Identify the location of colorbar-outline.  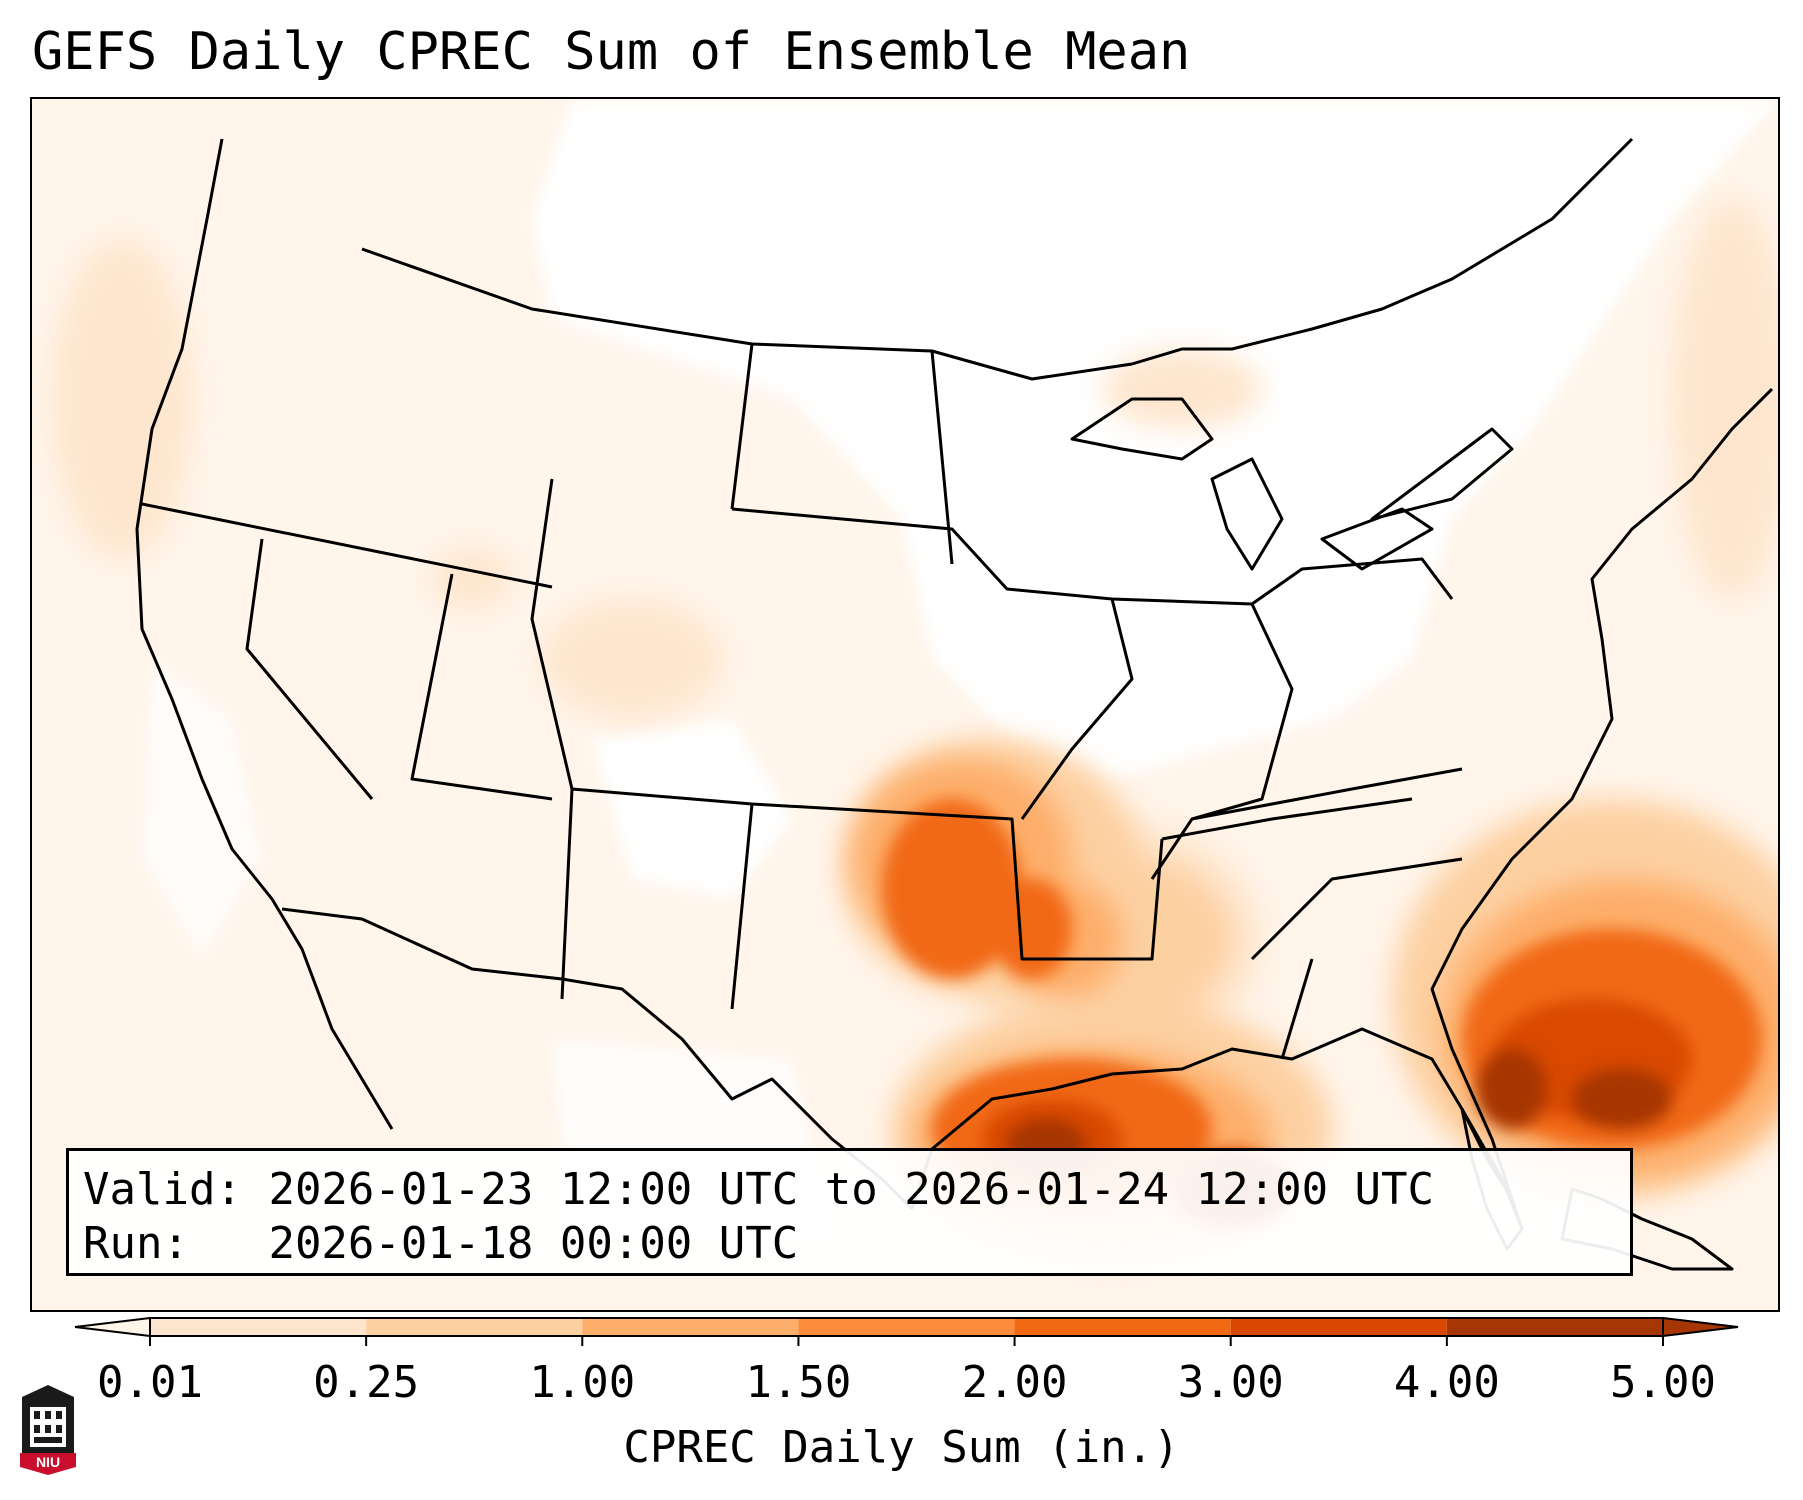
(906, 1327).